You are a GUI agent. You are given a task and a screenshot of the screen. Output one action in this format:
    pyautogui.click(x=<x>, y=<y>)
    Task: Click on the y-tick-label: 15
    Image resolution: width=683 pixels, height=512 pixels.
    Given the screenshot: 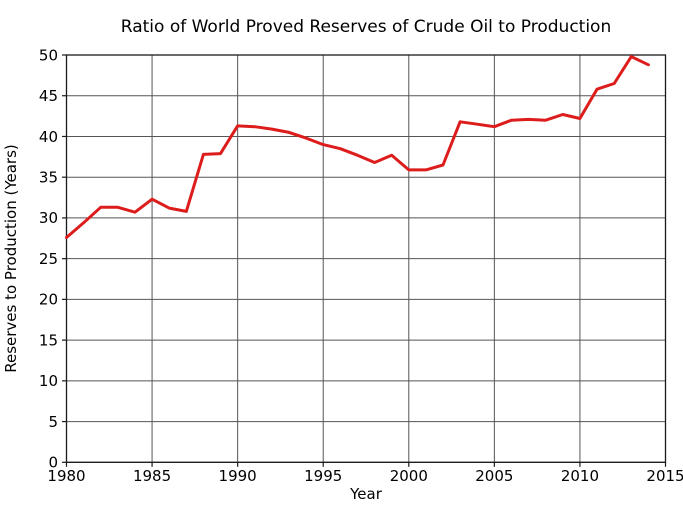 What is the action you would take?
    pyautogui.click(x=48, y=340)
    